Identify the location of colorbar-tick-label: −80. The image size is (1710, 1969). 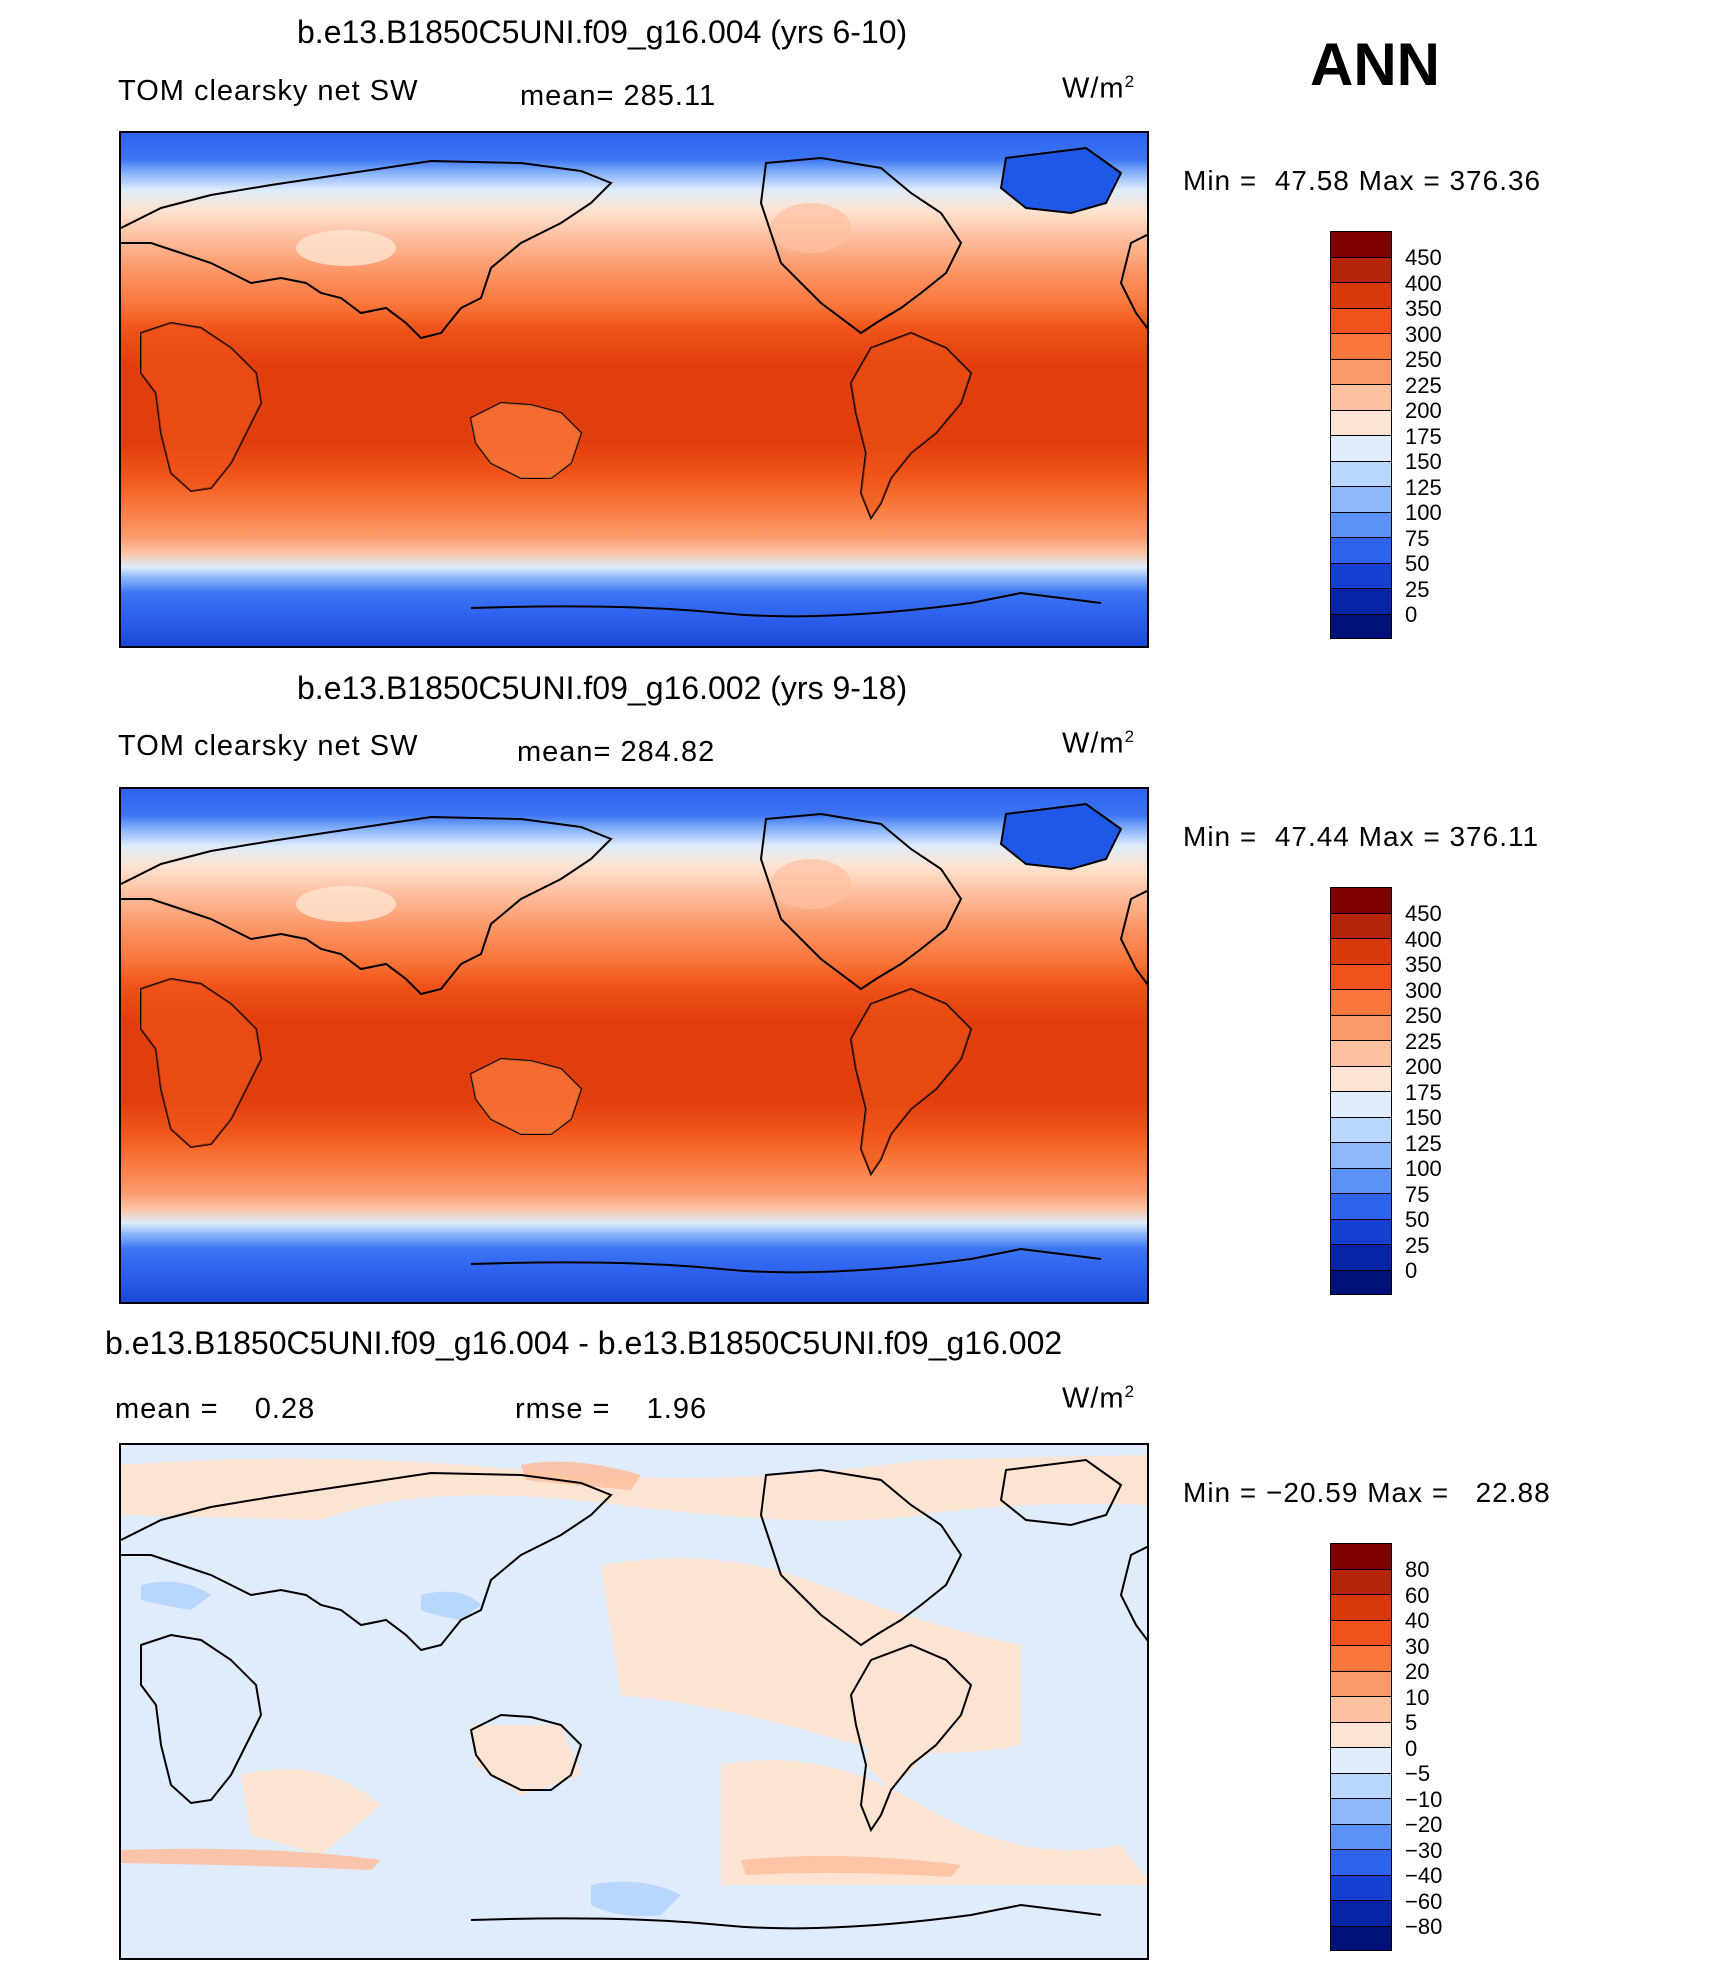
(1424, 1926).